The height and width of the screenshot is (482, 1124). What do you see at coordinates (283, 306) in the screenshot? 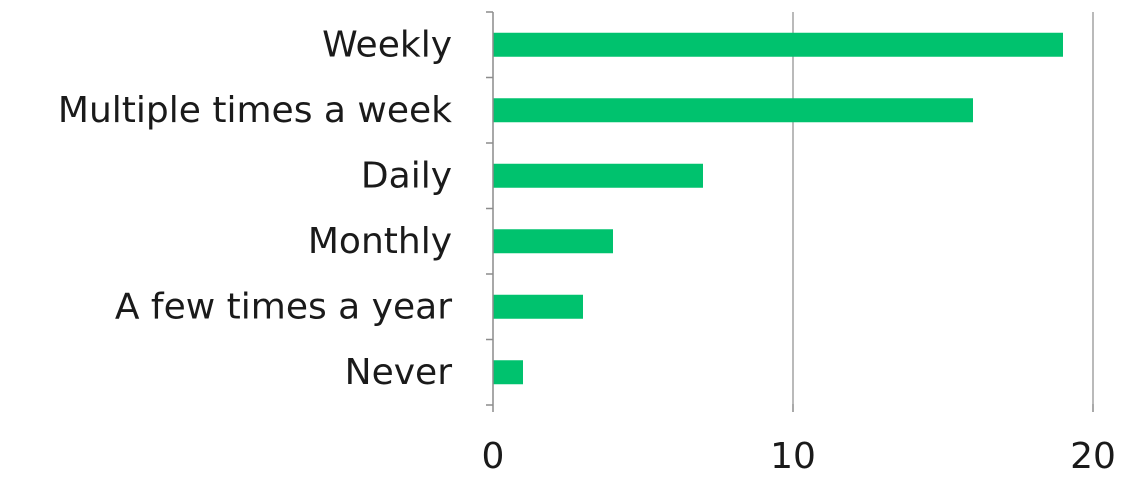
I see `category-label: A few times a year` at bounding box center [283, 306].